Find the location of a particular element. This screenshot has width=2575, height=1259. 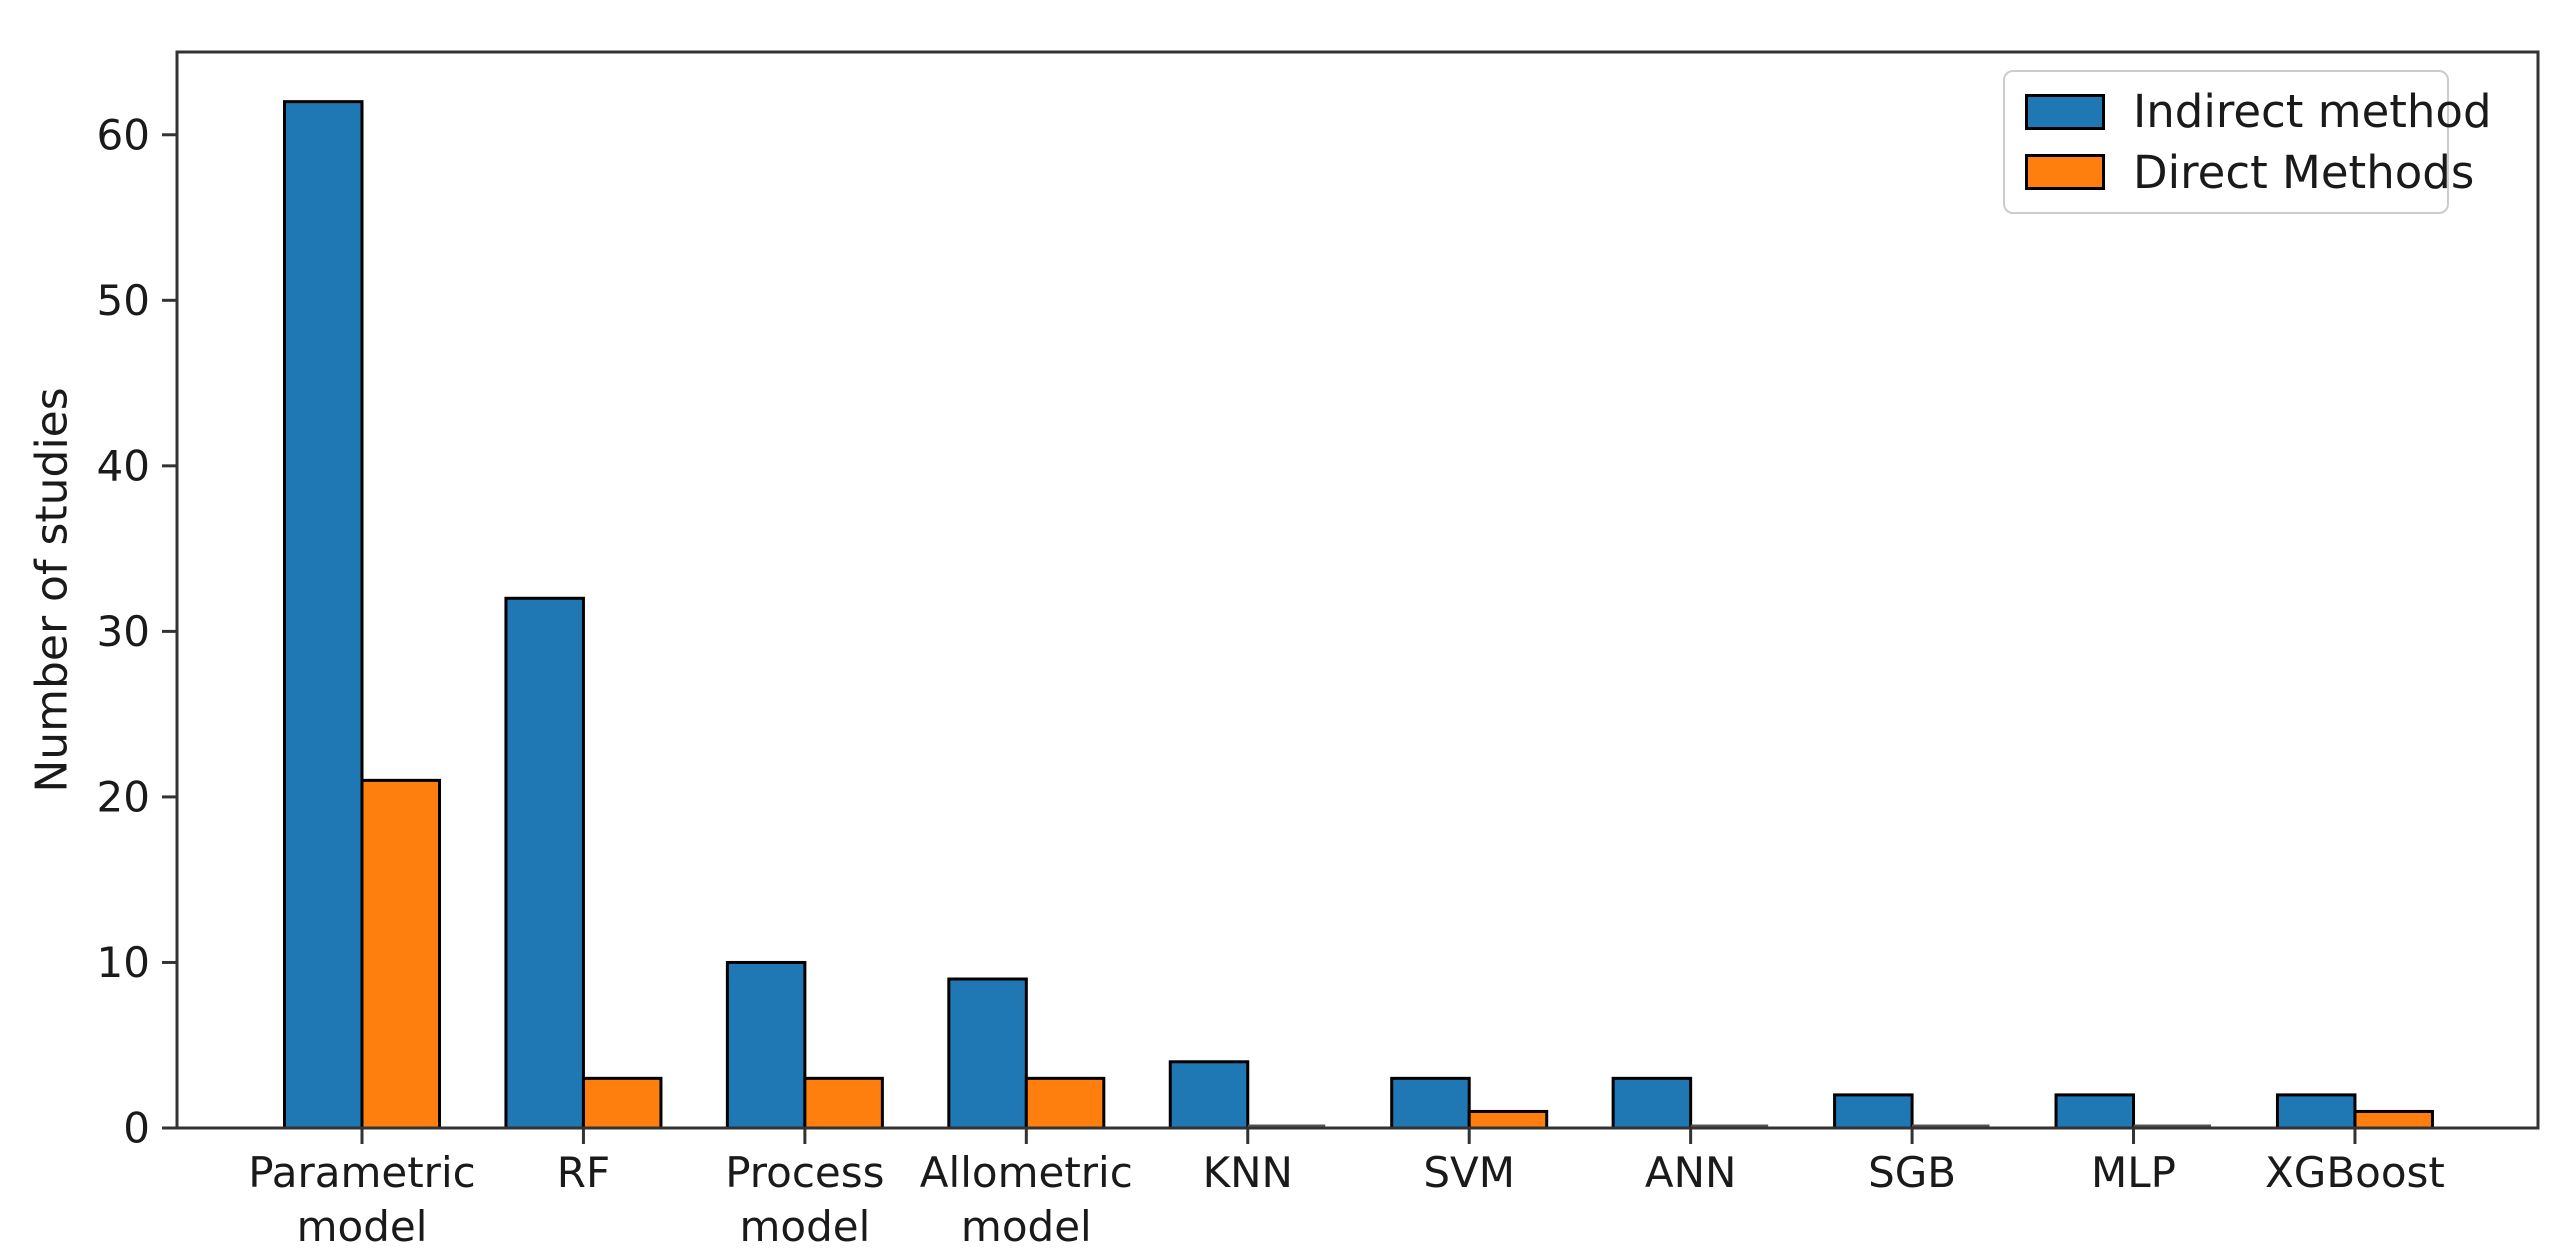

x-tick-label: Allometric model is located at coordinates (1026, 1199).